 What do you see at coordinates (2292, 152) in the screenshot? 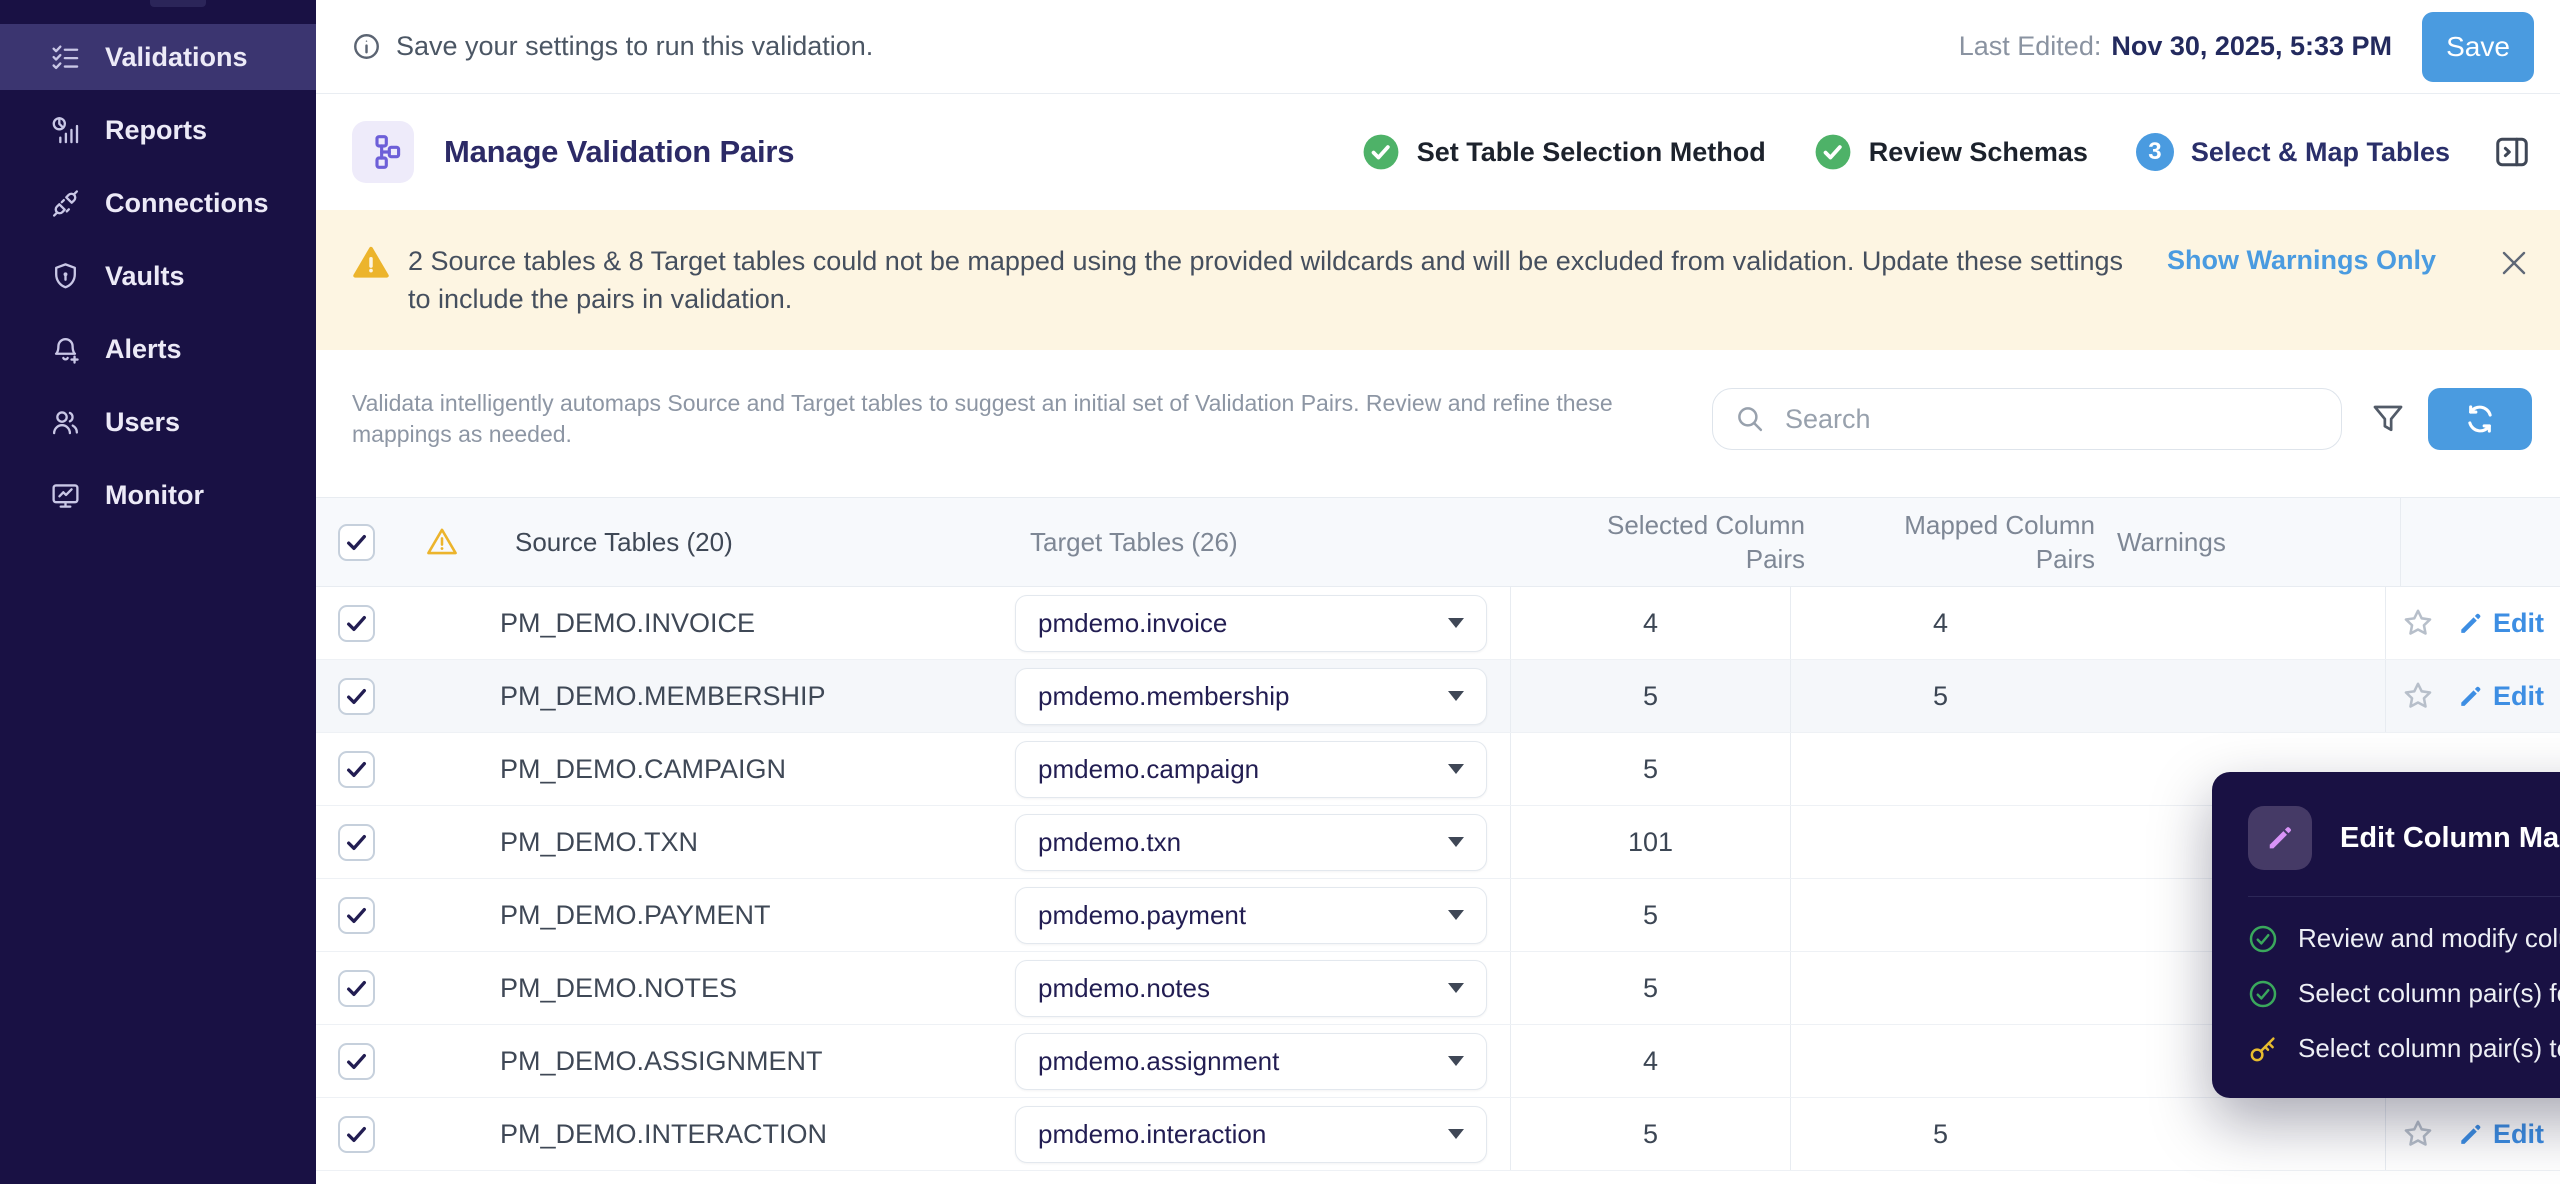
I see `stepper-step: 3 Select & Map Tables` at bounding box center [2292, 152].